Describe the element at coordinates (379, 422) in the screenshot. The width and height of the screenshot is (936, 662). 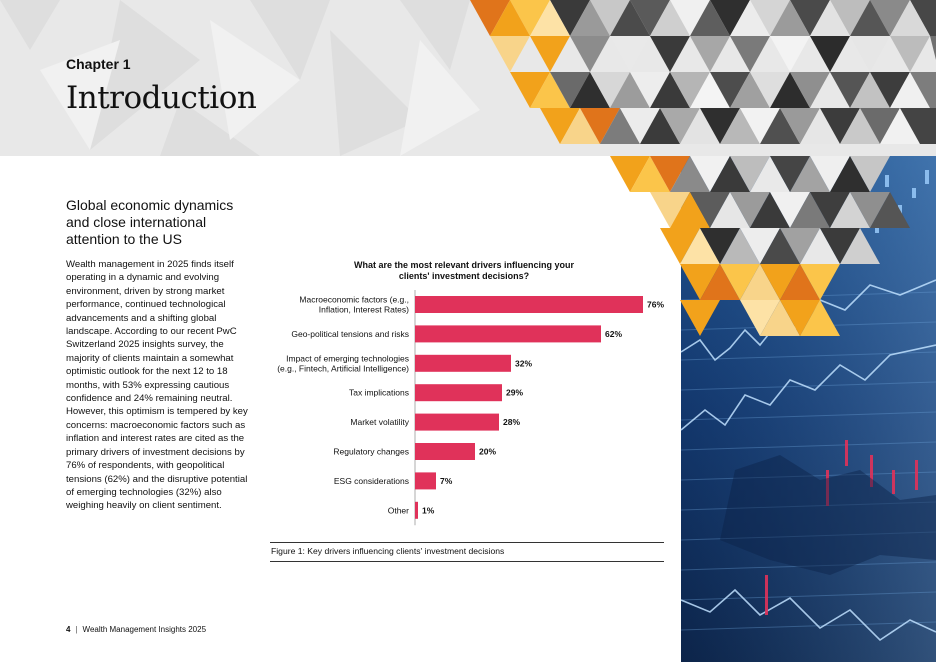
I see `category-label-4-0: Market volatility` at that location.